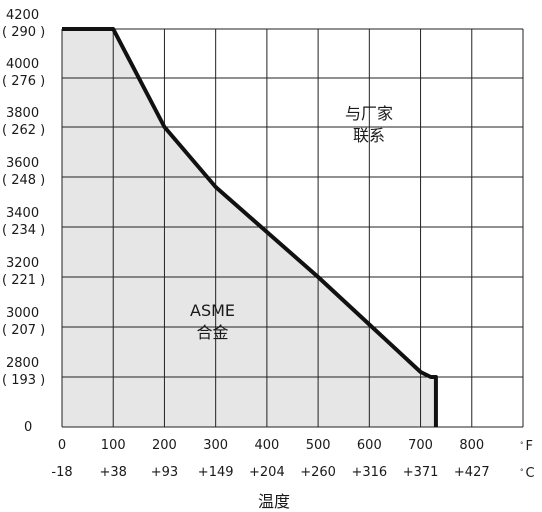  Describe the element at coordinates (164, 472) in the screenshot. I see `x-tick-label-c: +93` at that location.